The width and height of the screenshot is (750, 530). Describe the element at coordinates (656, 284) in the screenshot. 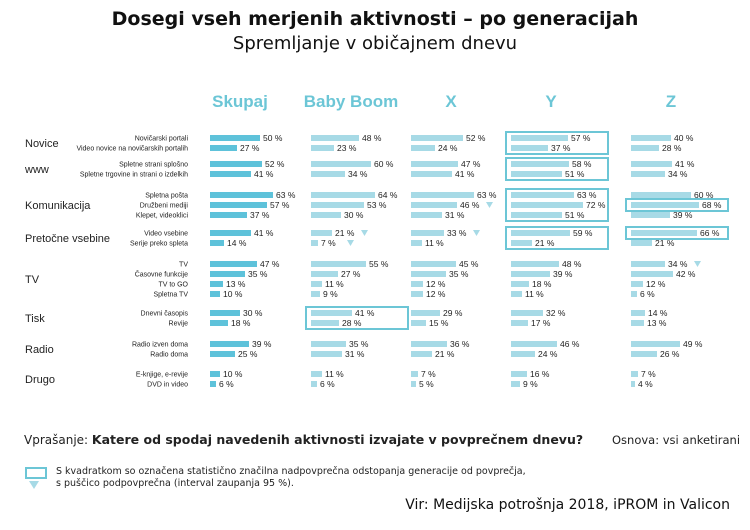

I see `value-label: 12 %` at that location.